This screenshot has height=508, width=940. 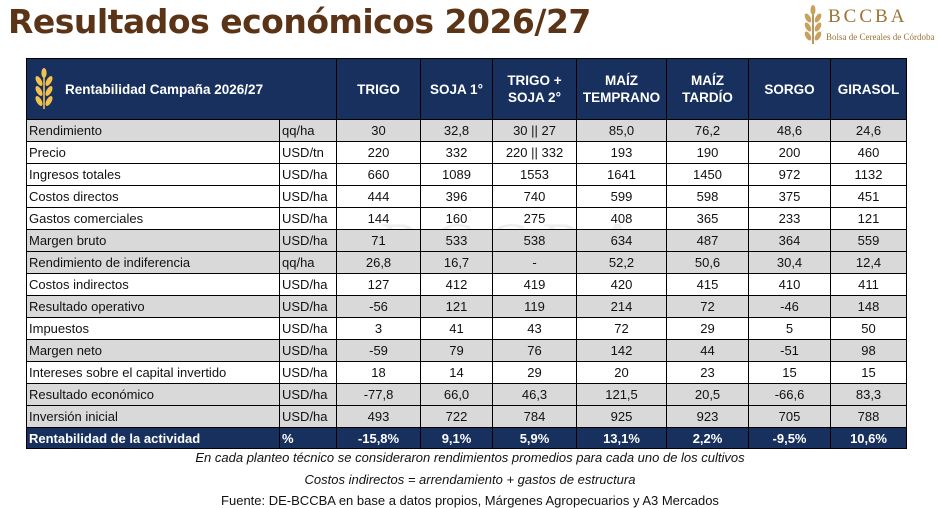 What do you see at coordinates (708, 284) in the screenshot?
I see `cell-value: 415` at bounding box center [708, 284].